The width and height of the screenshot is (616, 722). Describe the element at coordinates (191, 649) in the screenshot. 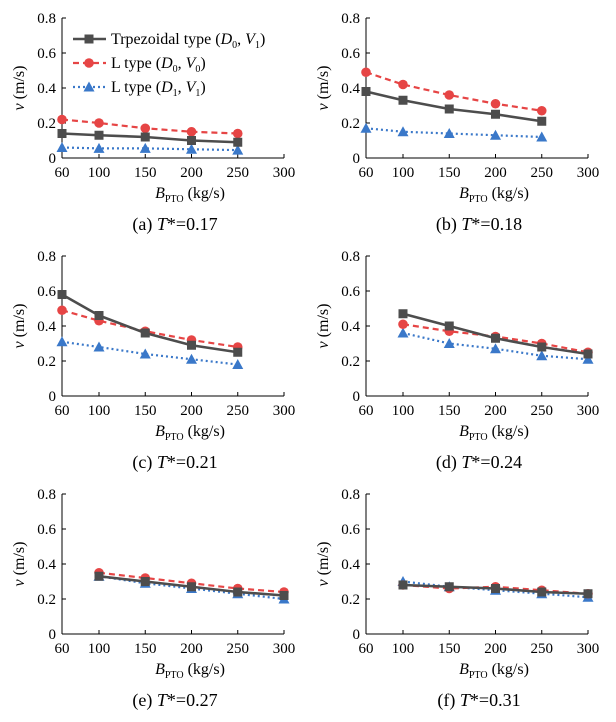

I see `x-tick-label: 200` at that location.